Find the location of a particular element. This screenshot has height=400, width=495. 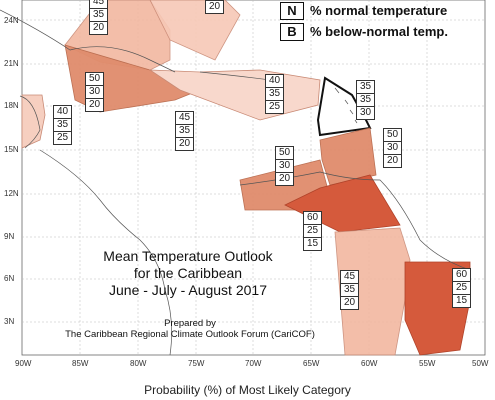

lat-label-3n: 3N is located at coordinates (9, 321).